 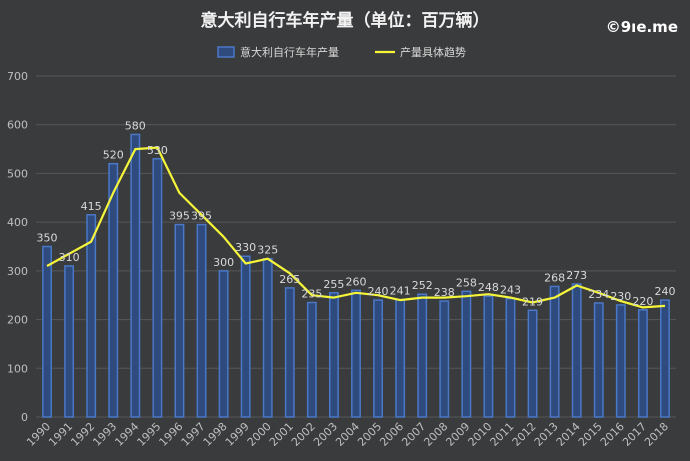 I want to click on x-tick-label: 1997, so click(x=193, y=434).